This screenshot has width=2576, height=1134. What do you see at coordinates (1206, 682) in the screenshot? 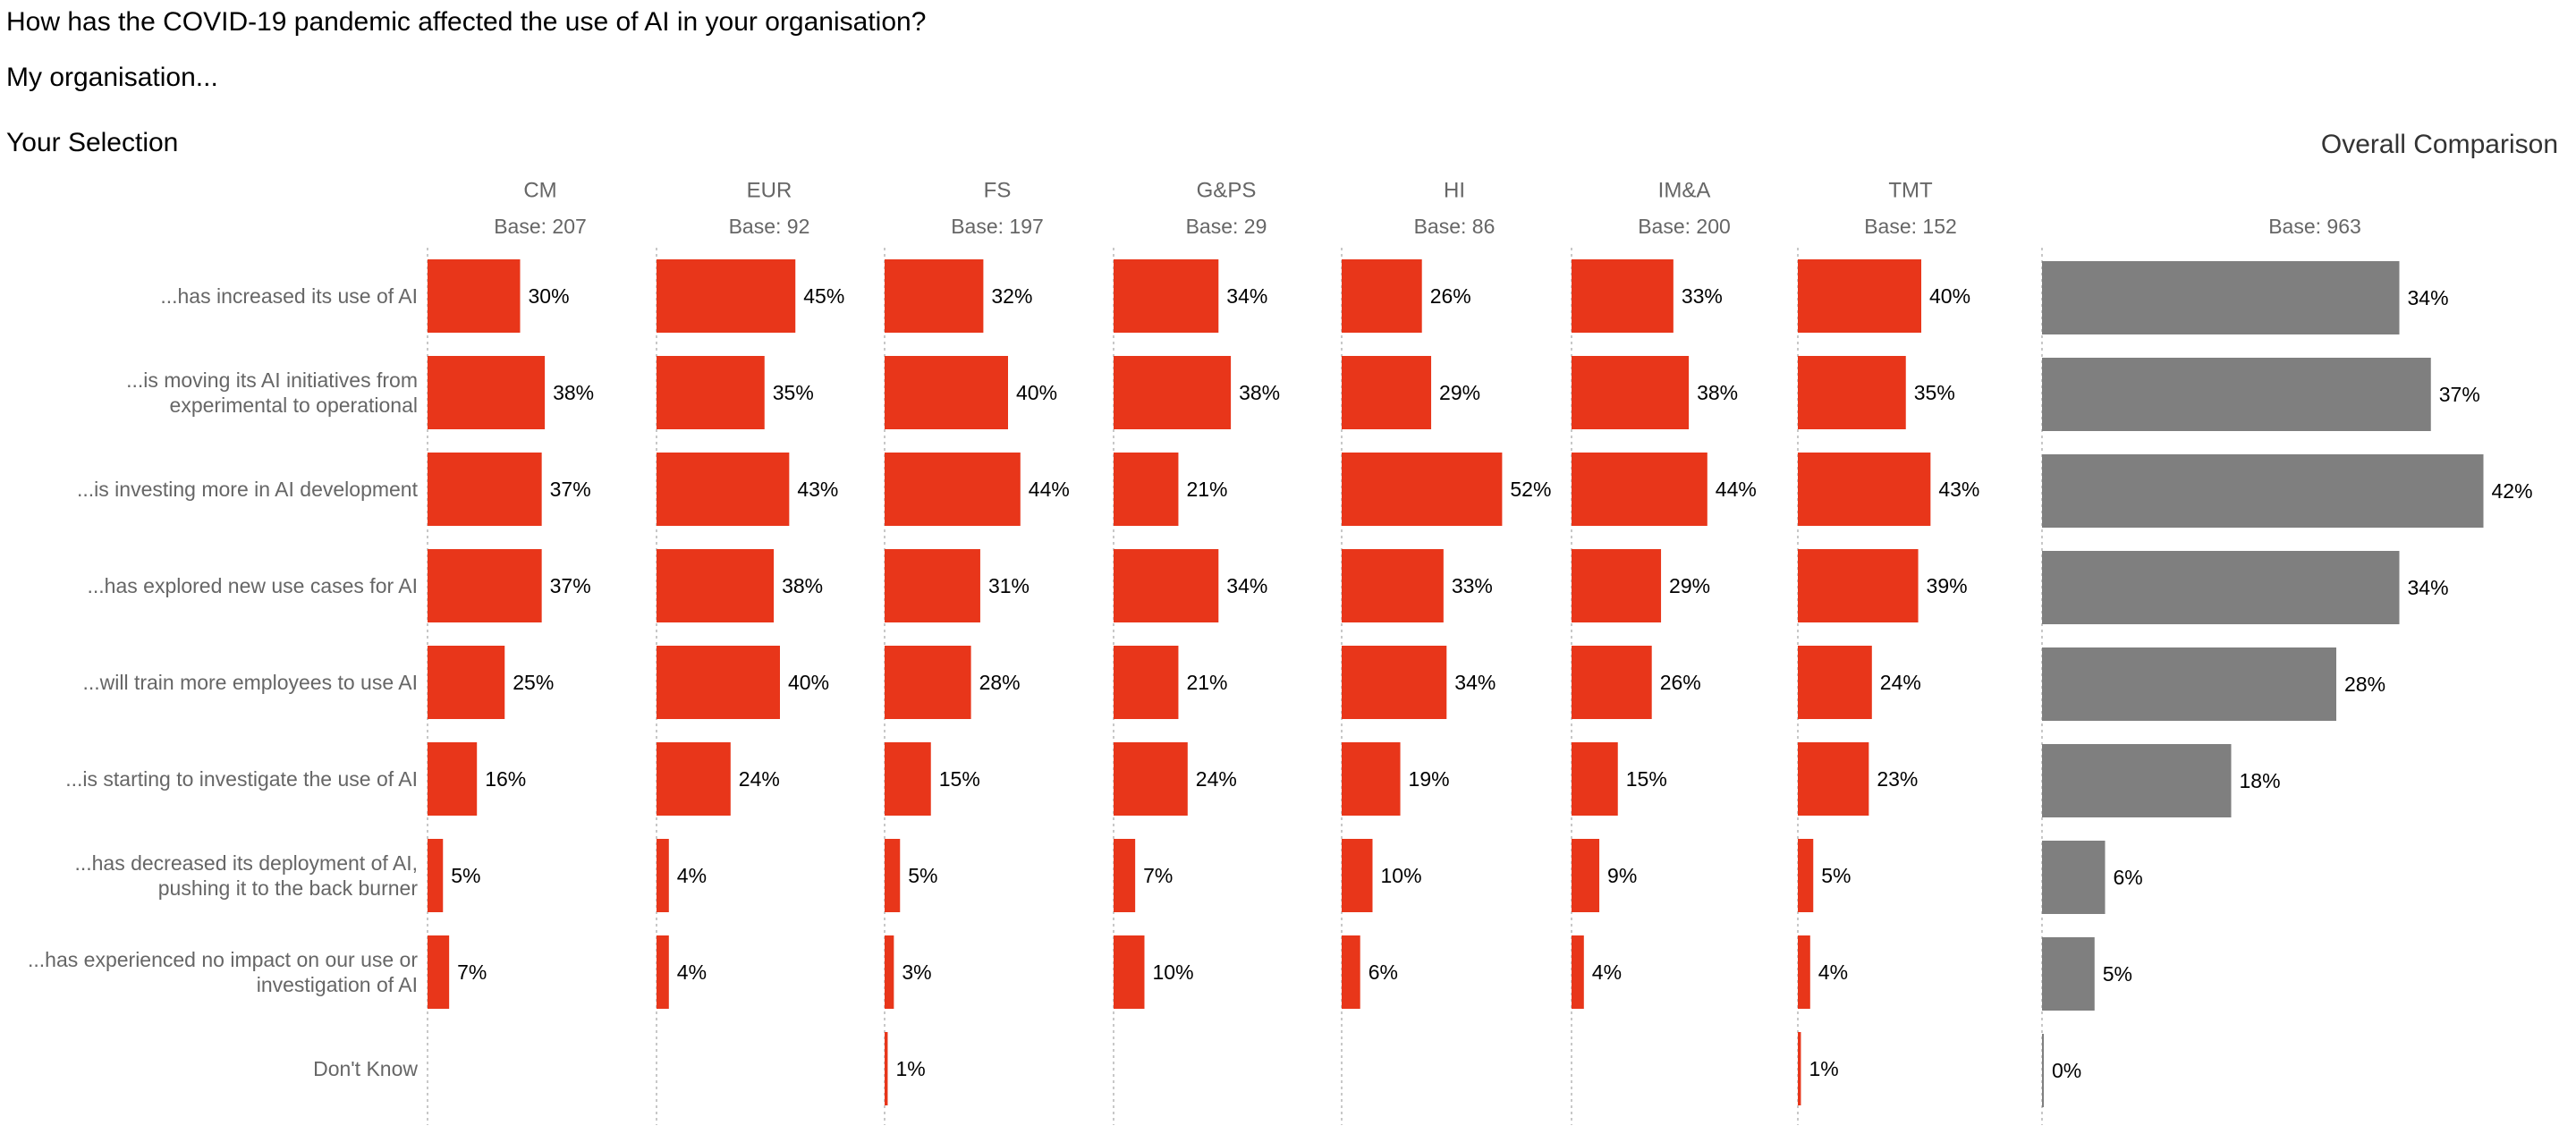
I see `value-label: 21%` at bounding box center [1206, 682].